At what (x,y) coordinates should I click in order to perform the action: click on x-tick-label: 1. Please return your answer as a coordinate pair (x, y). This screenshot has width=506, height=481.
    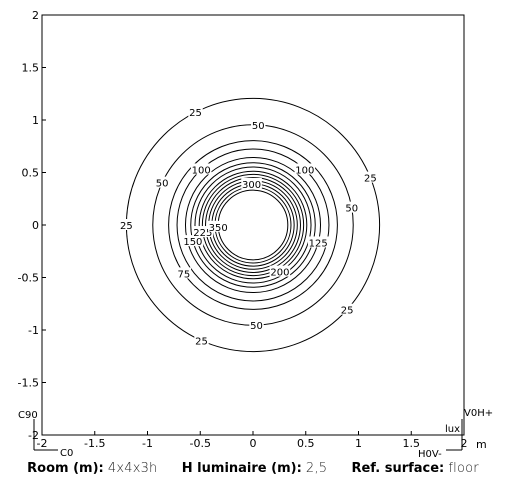
    Looking at the image, I should click on (358, 443).